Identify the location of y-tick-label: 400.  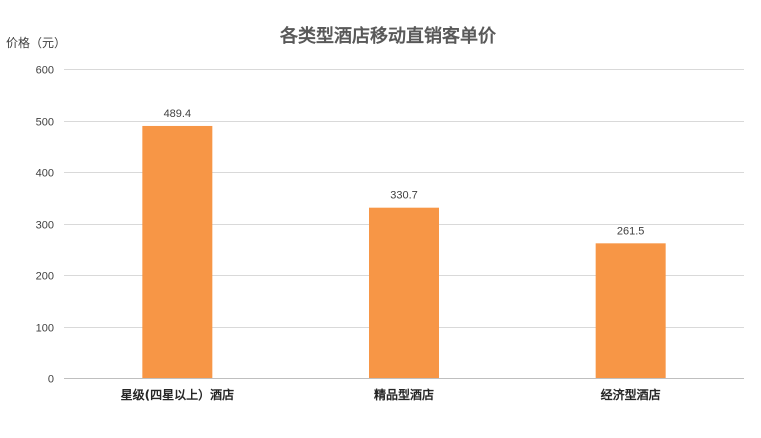
(45, 174).